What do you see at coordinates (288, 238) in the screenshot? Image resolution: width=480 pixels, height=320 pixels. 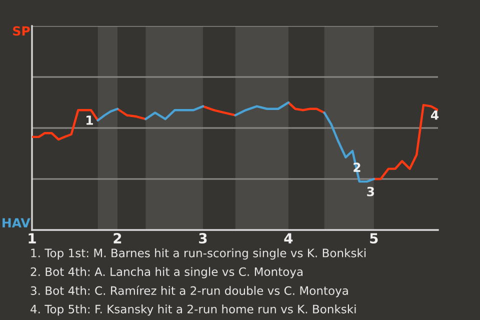 I see `x-tick-label: 4` at bounding box center [288, 238].